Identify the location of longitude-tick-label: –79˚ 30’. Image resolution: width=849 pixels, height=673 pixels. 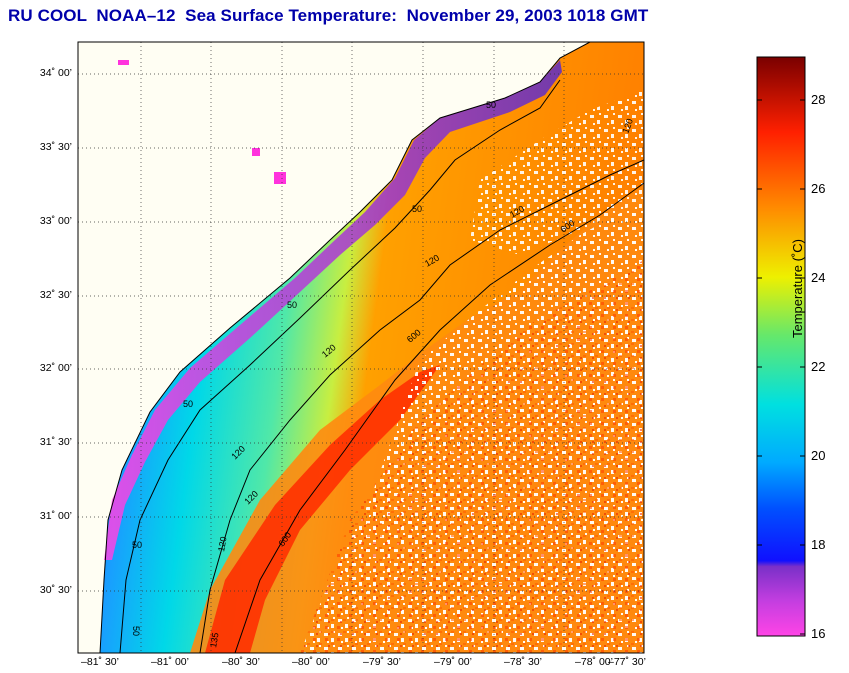
(382, 662).